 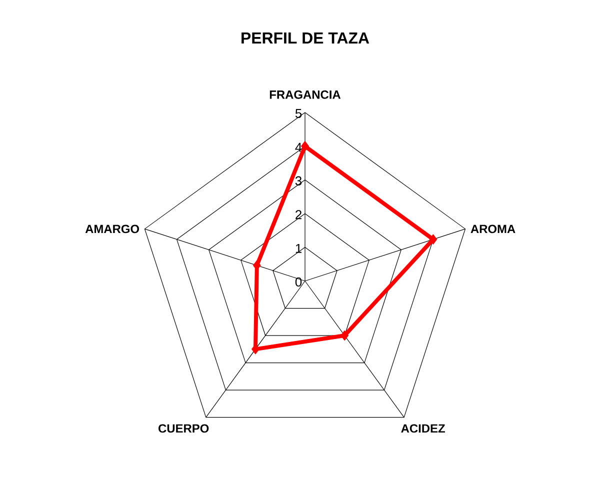 What do you see at coordinates (493, 229) in the screenshot?
I see `spoke-label: AROMA` at bounding box center [493, 229].